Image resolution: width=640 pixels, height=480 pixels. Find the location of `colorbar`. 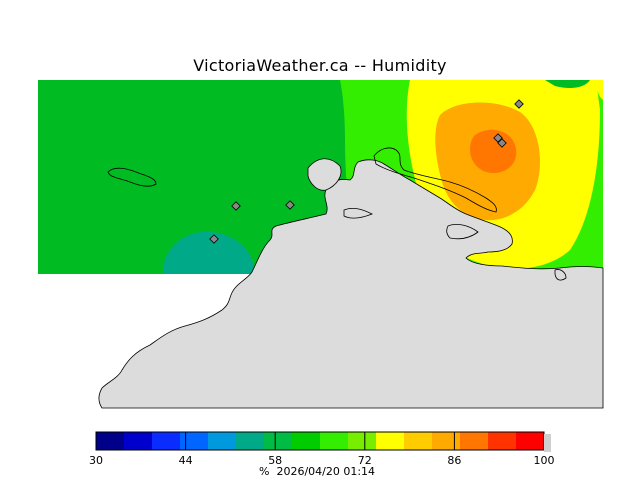

colorbar is located at coordinates (320, 441).